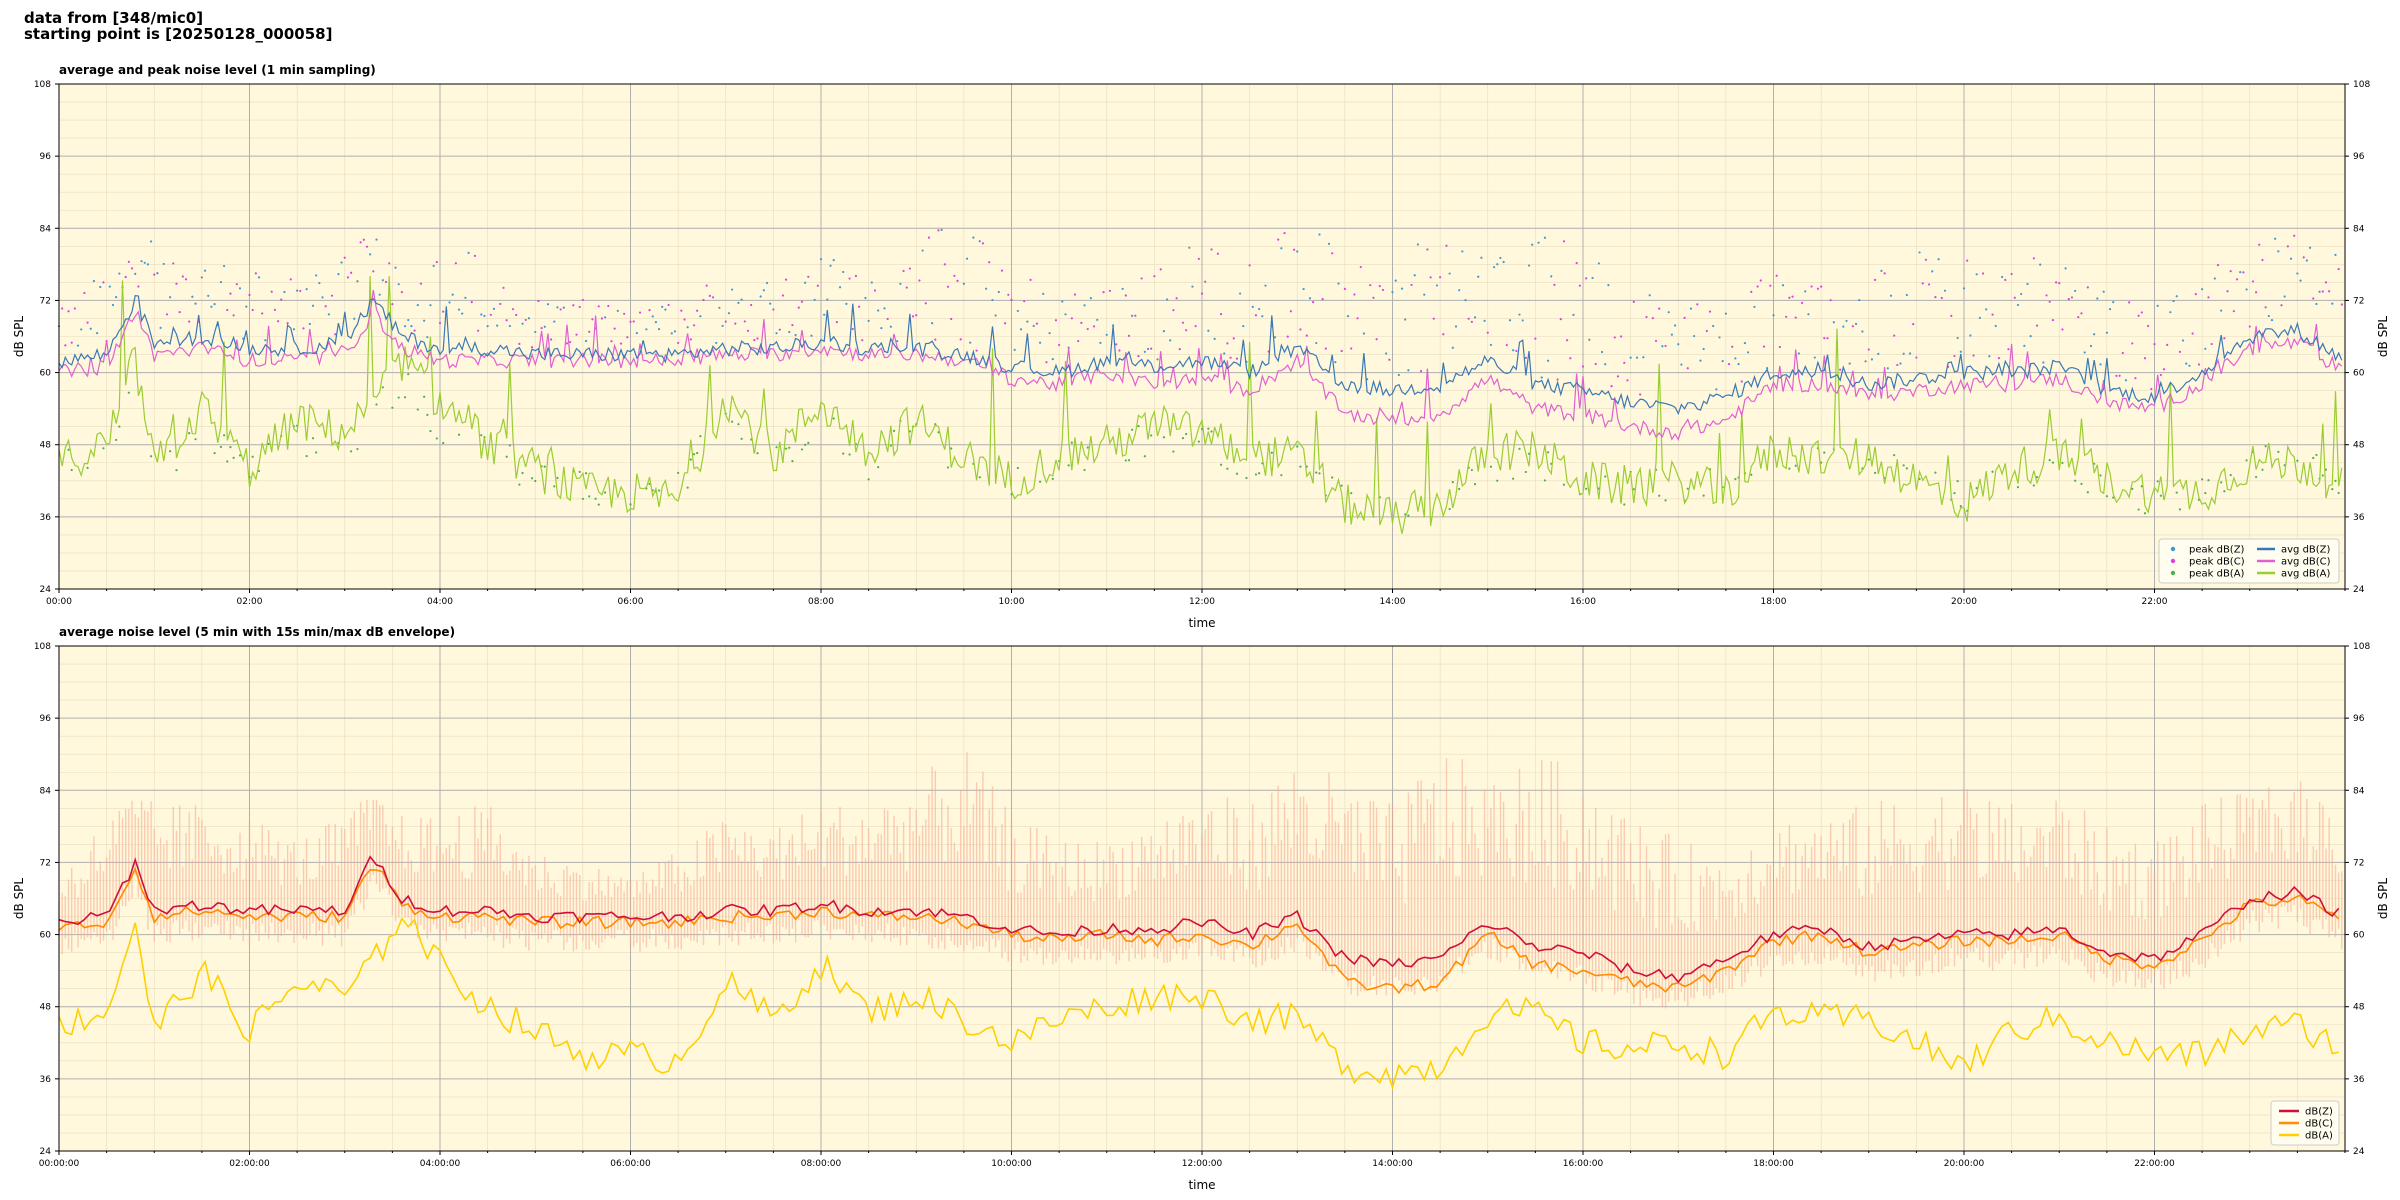 The width and height of the screenshot is (2400, 1200). What do you see at coordinates (1774, 602) in the screenshot?
I see `xtick-label: 18:00` at bounding box center [1774, 602].